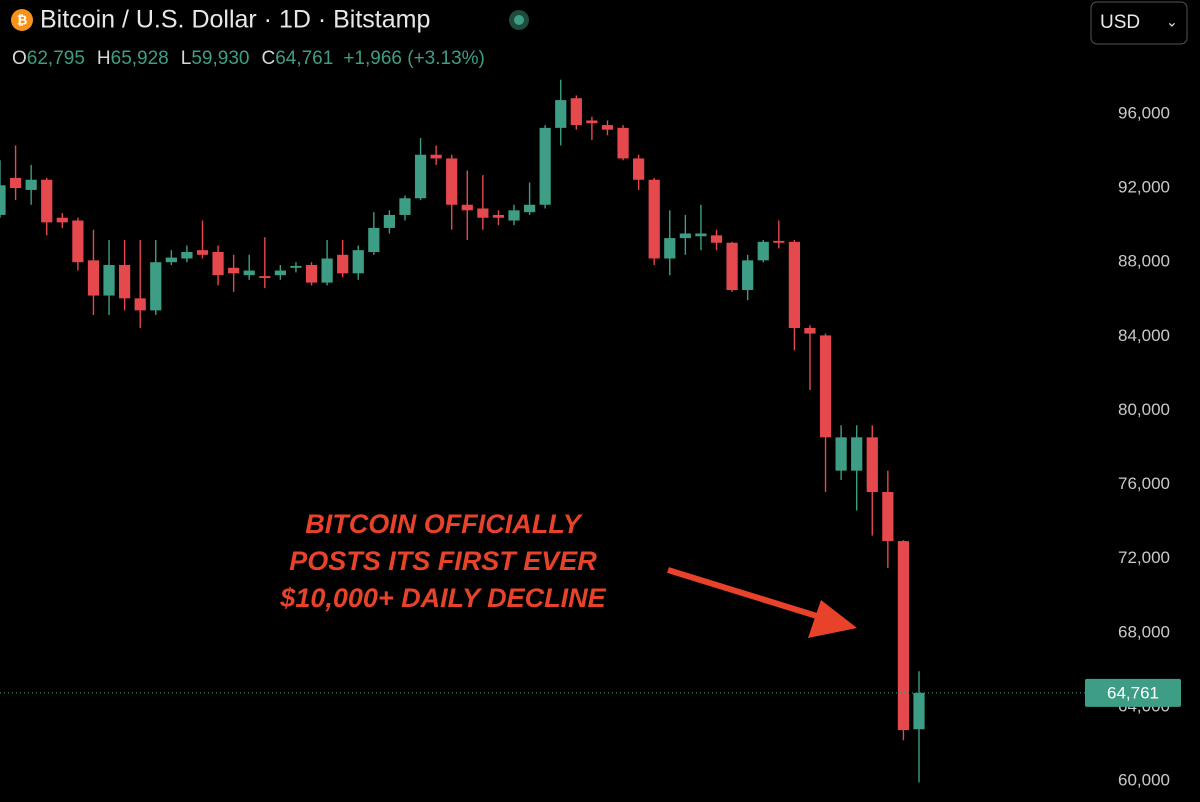  I want to click on ohlc-value: 64,761, so click(304, 58).